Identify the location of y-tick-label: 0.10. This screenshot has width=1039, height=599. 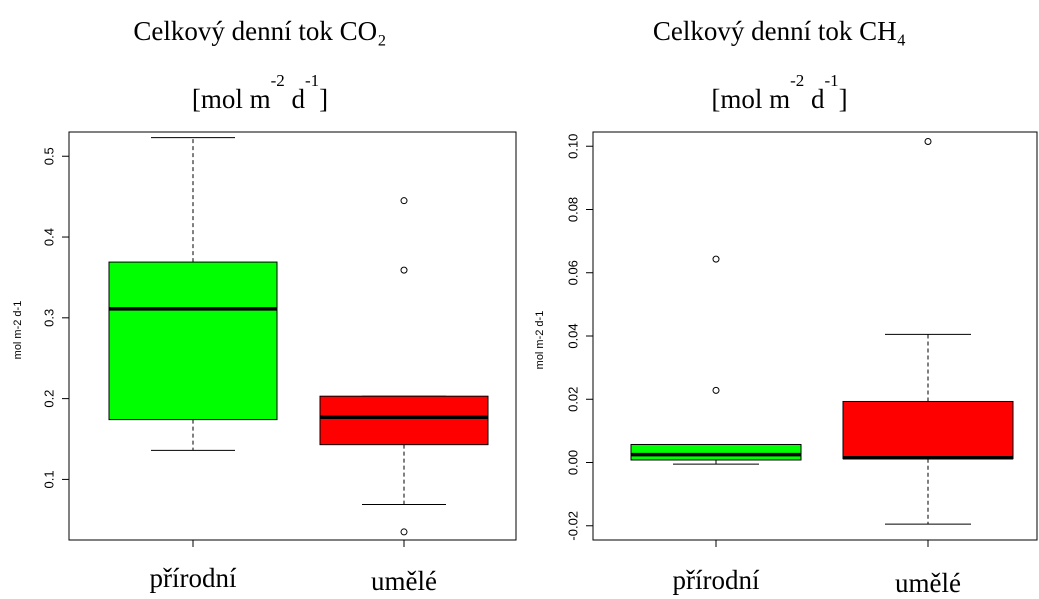
(572, 146).